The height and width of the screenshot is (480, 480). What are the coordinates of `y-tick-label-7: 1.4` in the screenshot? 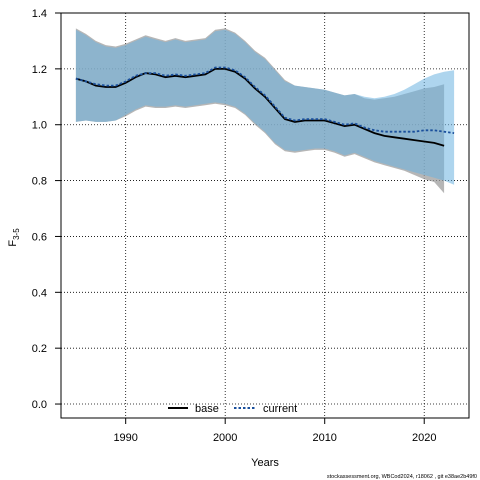 It's located at (39, 14).